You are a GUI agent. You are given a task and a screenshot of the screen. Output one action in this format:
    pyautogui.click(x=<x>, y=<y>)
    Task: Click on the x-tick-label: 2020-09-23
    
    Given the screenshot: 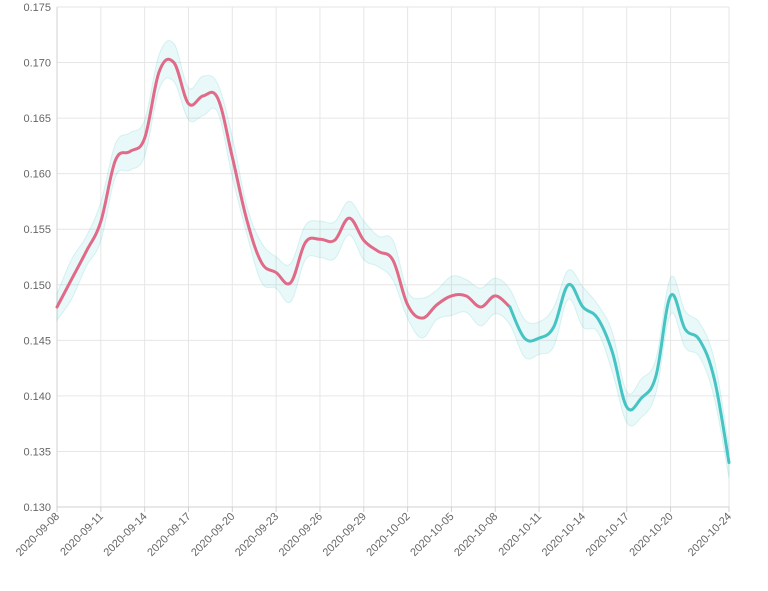 What is the action you would take?
    pyautogui.click(x=257, y=535)
    